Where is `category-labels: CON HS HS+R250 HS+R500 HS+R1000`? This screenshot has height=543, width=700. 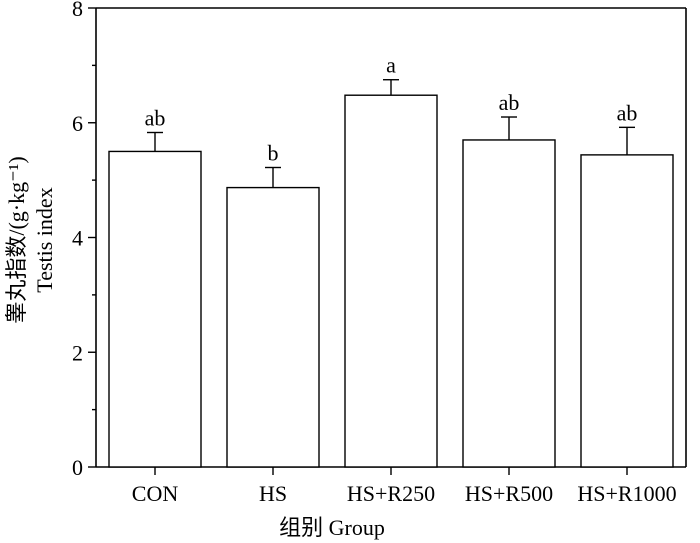
category-labels: CON HS HS+R250 HS+R500 HS+R1000 is located at coordinates (404, 493).